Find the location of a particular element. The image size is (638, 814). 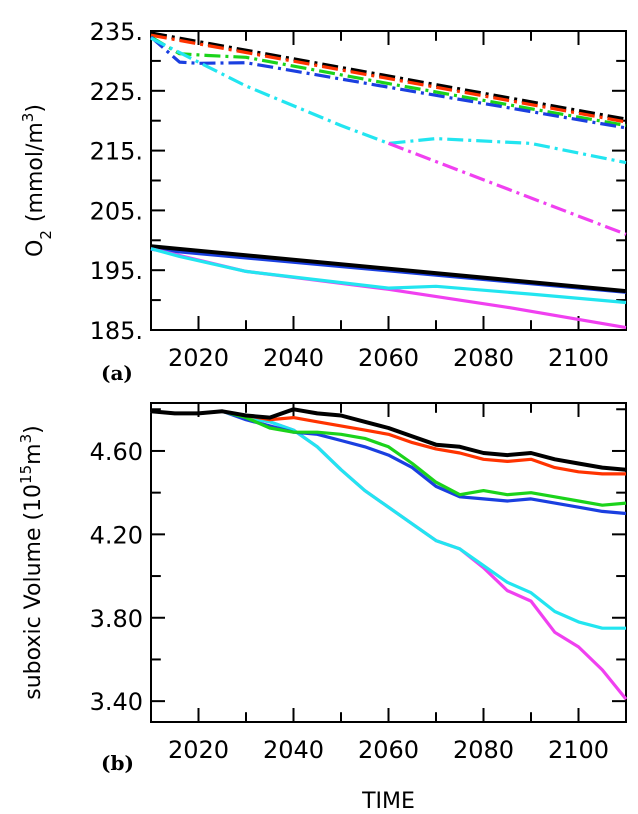

y-tick-label: 195. is located at coordinates (116, 271).